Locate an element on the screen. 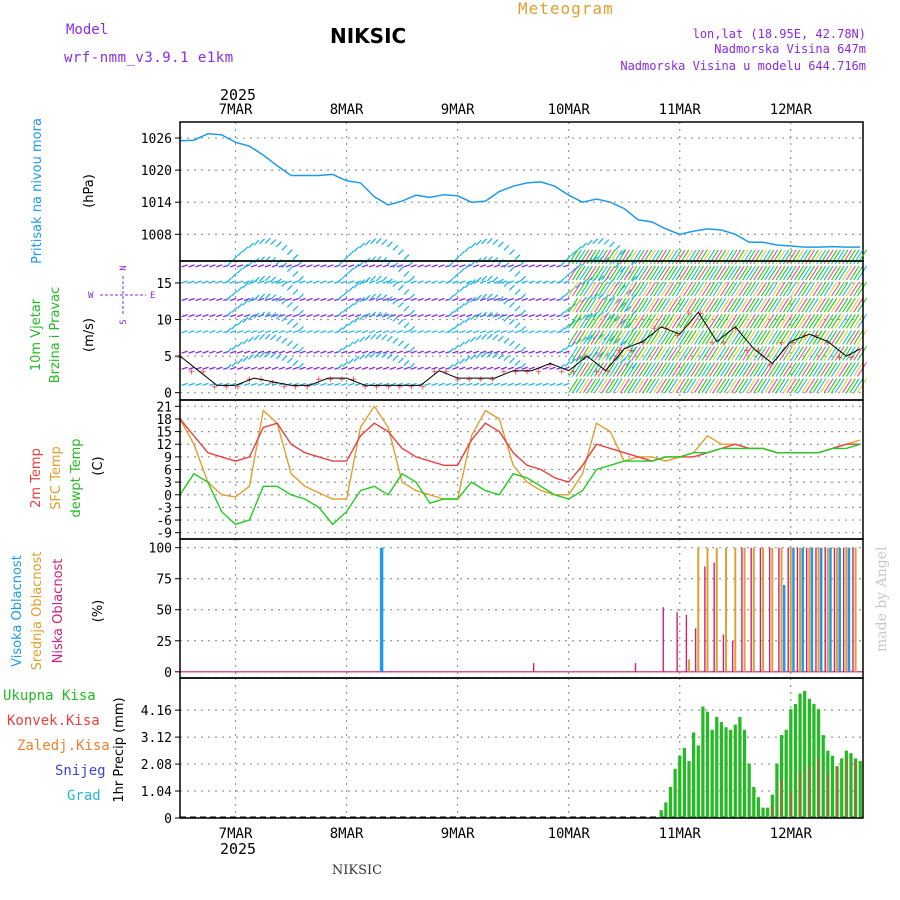  ylabel-pressure: Pritisak na nivou mora is located at coordinates (37, 191).